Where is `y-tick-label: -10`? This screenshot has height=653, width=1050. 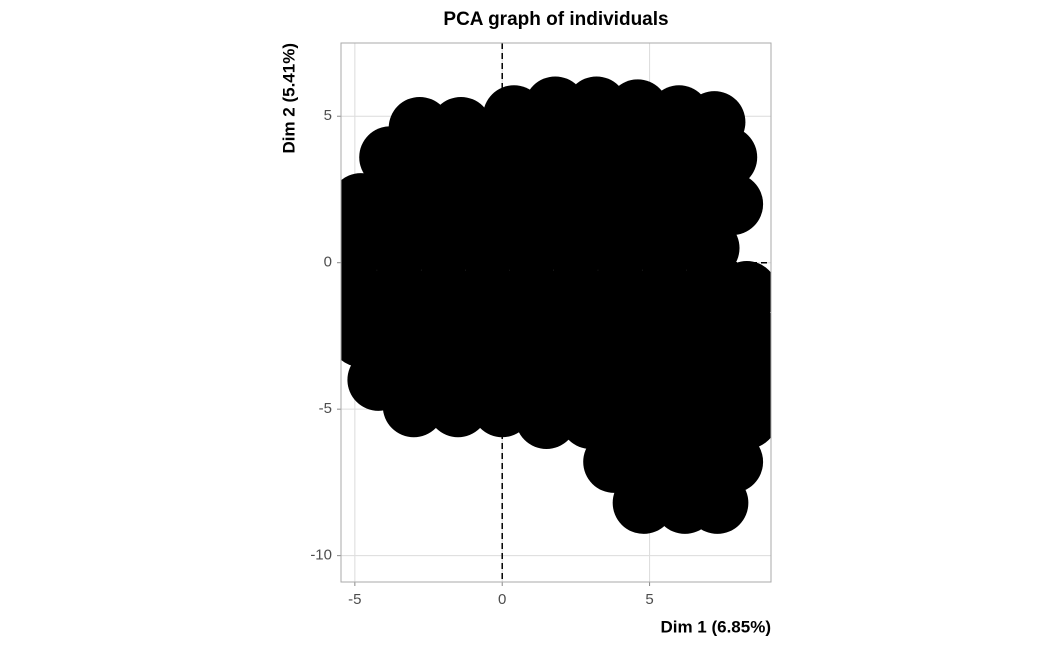
y-tick-label: -10 is located at coordinates (321, 555).